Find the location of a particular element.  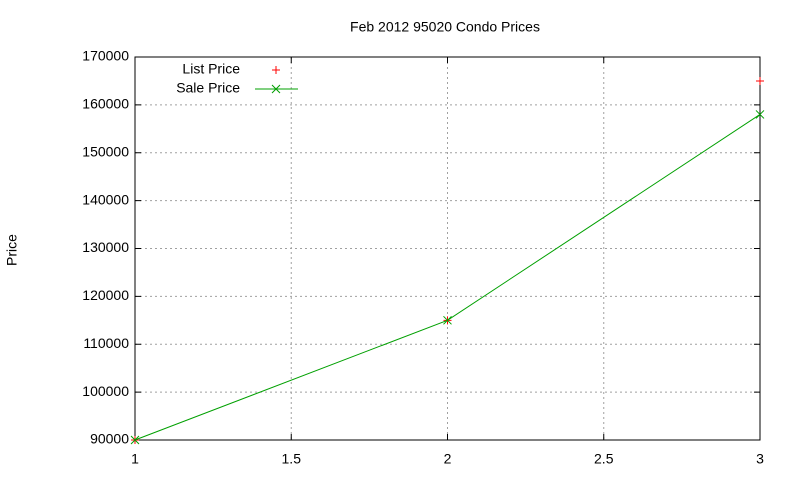

legend-label: Sale Price is located at coordinates (208, 88).